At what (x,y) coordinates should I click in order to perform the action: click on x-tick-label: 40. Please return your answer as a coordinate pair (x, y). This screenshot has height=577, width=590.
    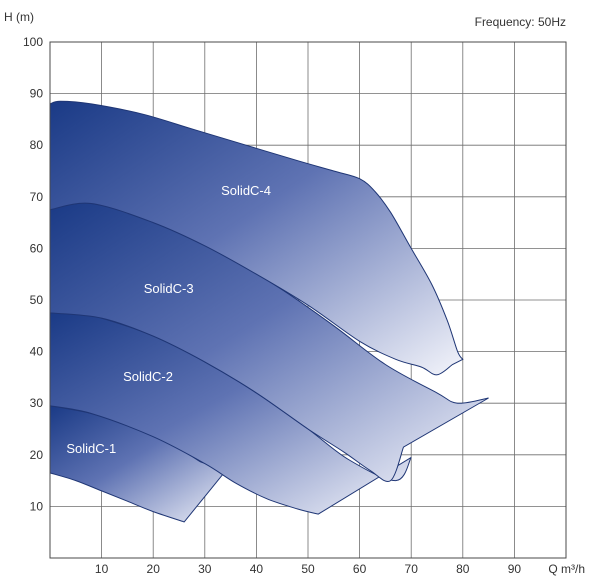
    Looking at the image, I should click on (257, 569).